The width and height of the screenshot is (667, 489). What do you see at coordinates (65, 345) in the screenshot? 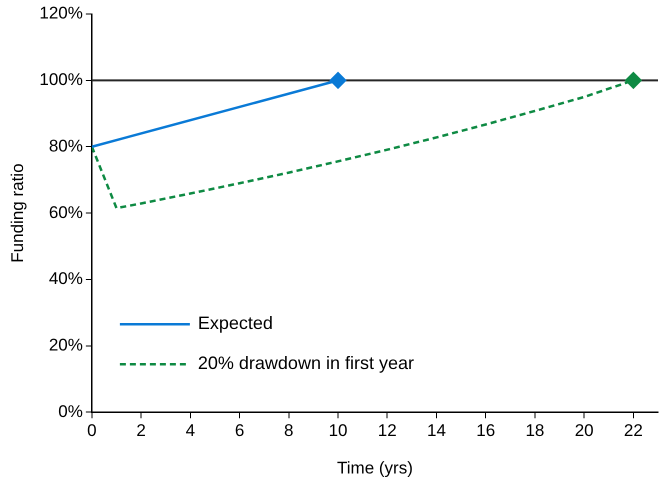
I see `y-tick-label: 20%` at bounding box center [65, 345].